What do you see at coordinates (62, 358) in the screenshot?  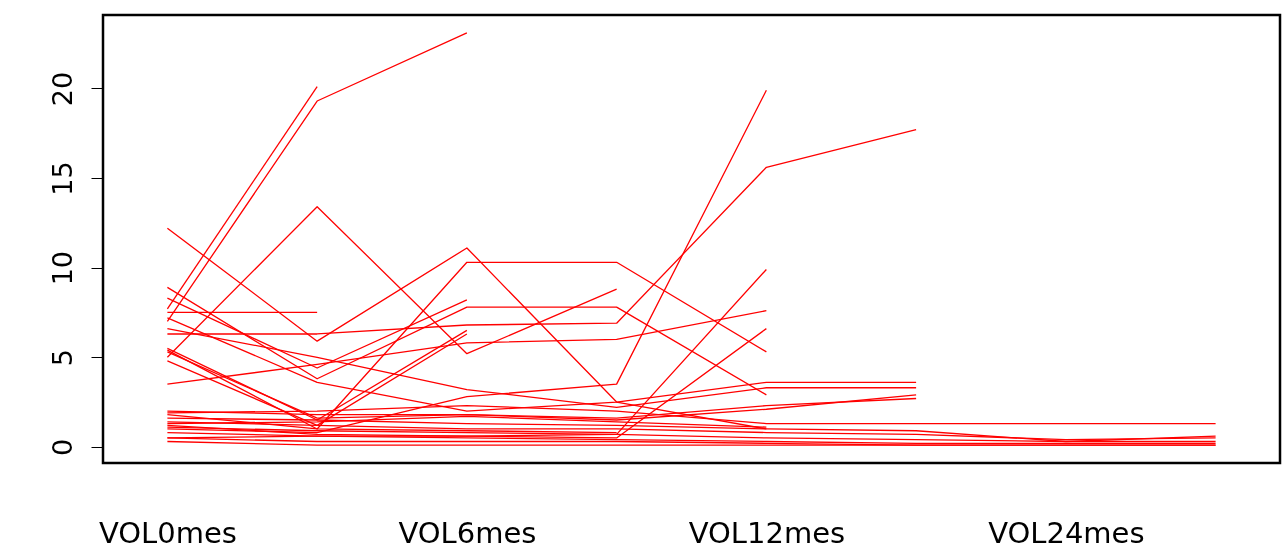 I see `y-tick-label: 5` at bounding box center [62, 358].